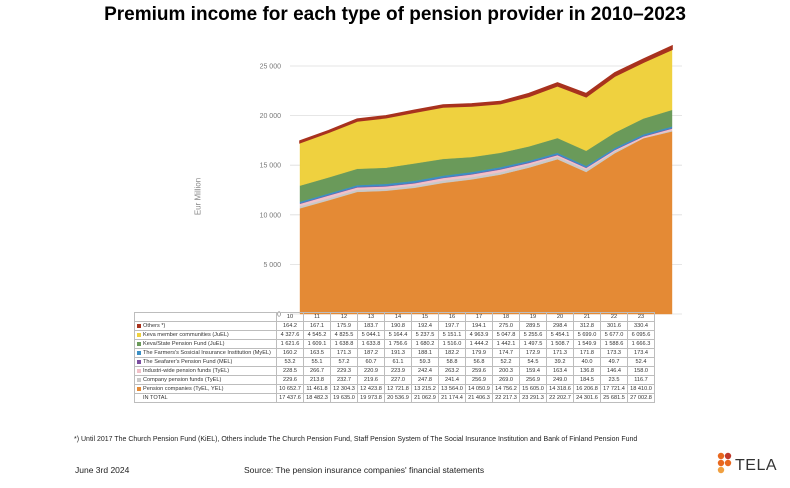 The image size is (790, 488). Describe the element at coordinates (290, 335) in the screenshot. I see `data-cell: 4 327.6` at that location.